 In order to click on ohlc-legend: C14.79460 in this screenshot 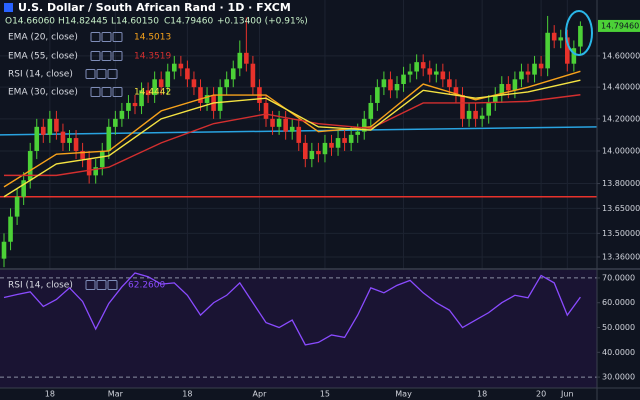, I will do `click(189, 22)`.